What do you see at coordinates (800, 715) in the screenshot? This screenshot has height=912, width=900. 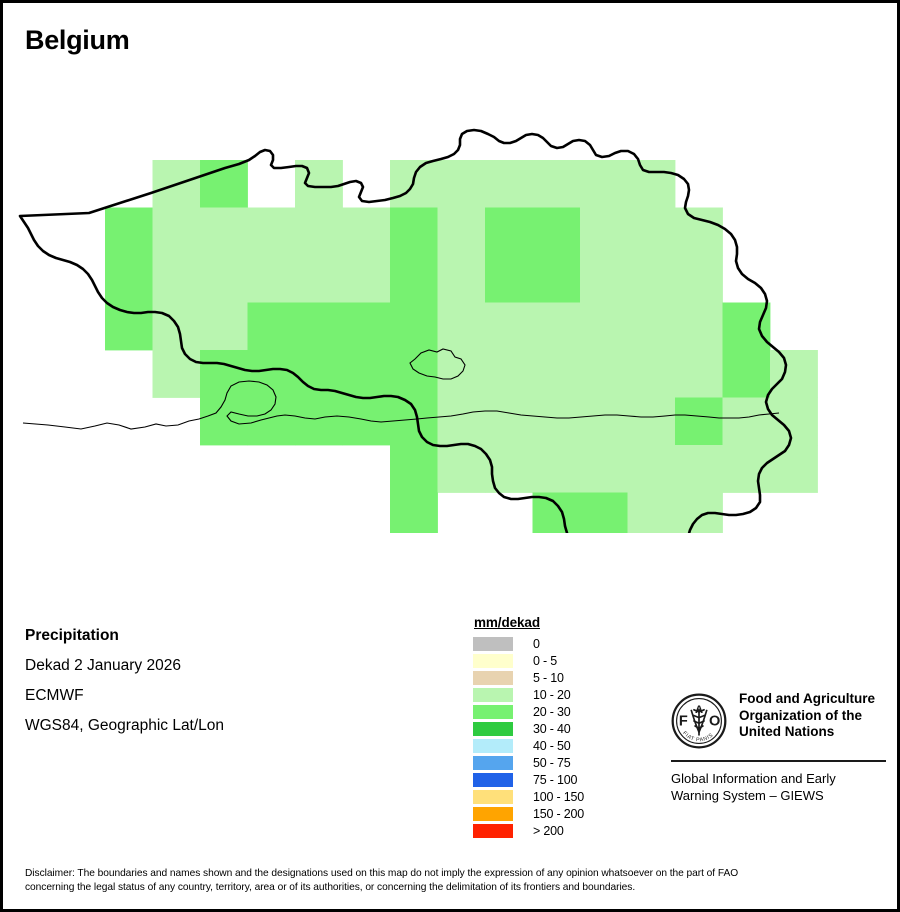 I see `fao-name-line-2: Organization of the` at bounding box center [800, 715].